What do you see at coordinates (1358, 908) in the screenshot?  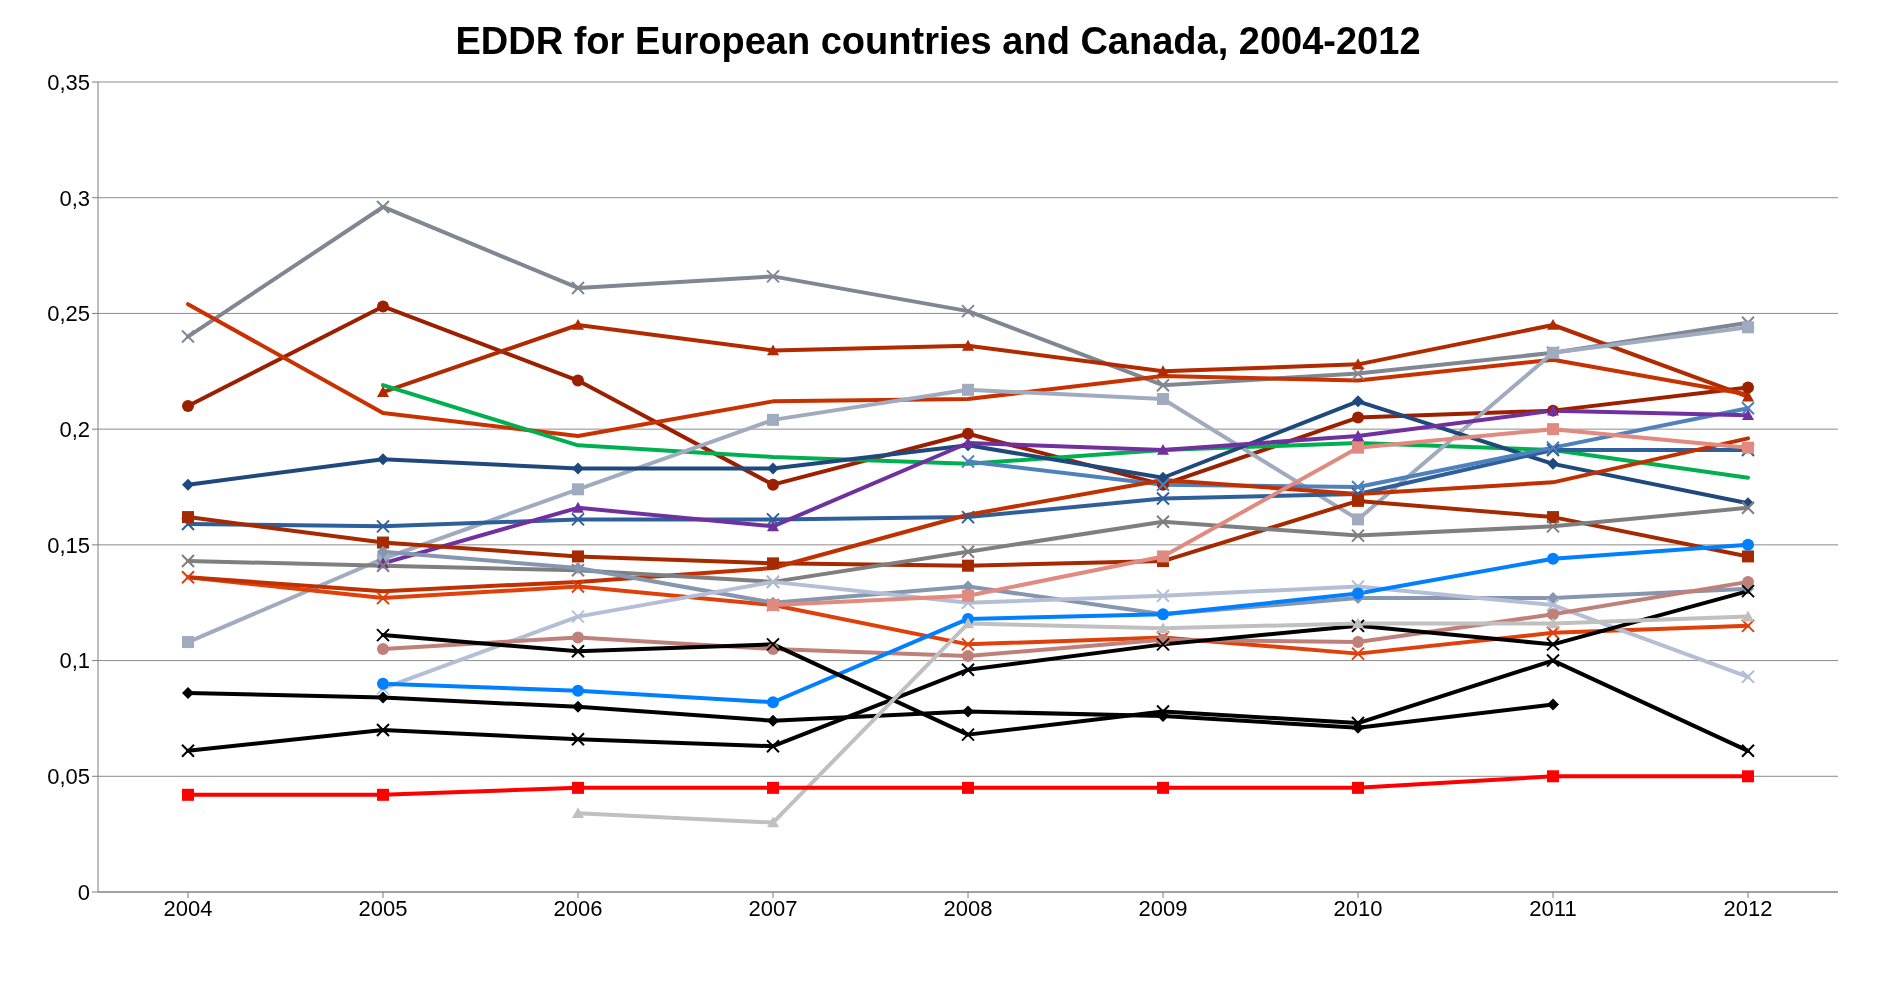 I see `x-tick-label: 2010` at bounding box center [1358, 908].